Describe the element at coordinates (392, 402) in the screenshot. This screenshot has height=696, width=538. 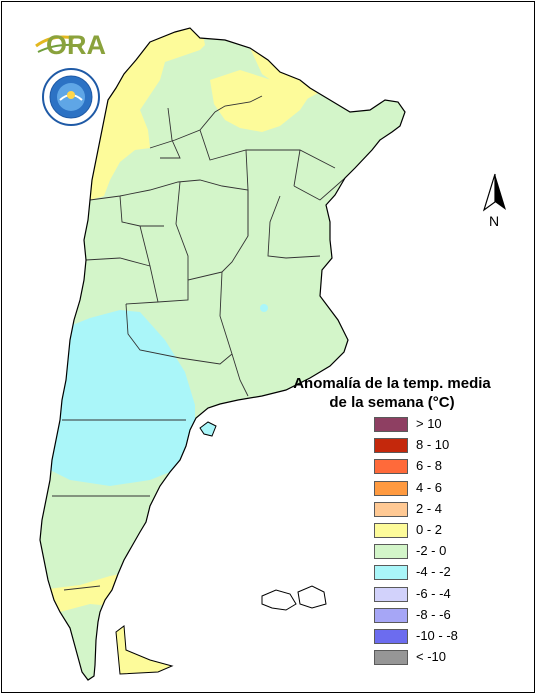
I see `legend-title-line2: de la semana (°C)` at that location.